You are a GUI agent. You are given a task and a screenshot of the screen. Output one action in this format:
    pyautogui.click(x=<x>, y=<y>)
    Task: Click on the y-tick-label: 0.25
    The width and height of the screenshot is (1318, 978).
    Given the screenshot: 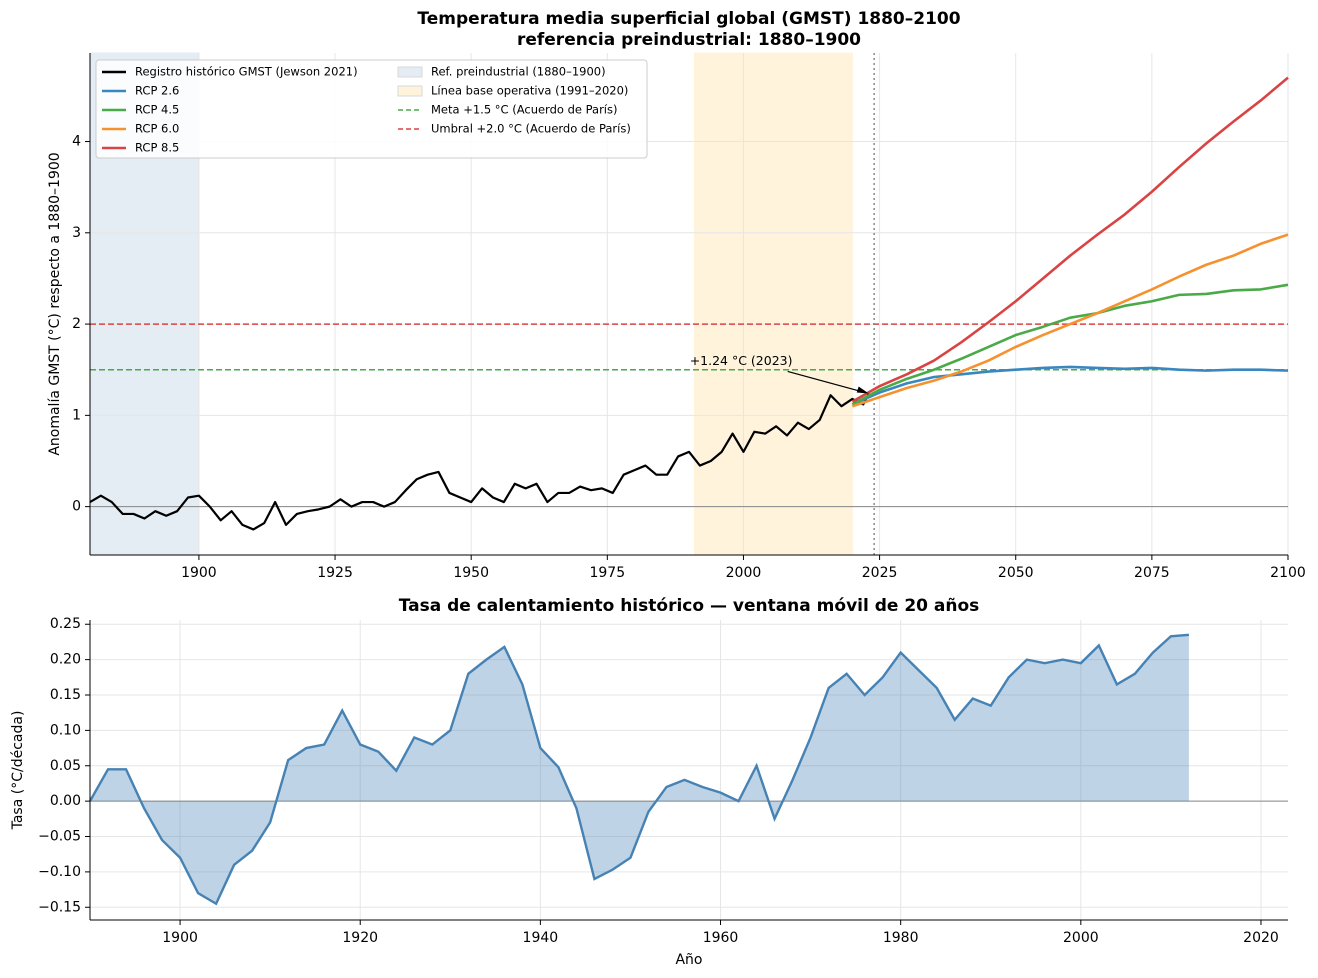 What is the action you would take?
    pyautogui.click(x=65, y=624)
    